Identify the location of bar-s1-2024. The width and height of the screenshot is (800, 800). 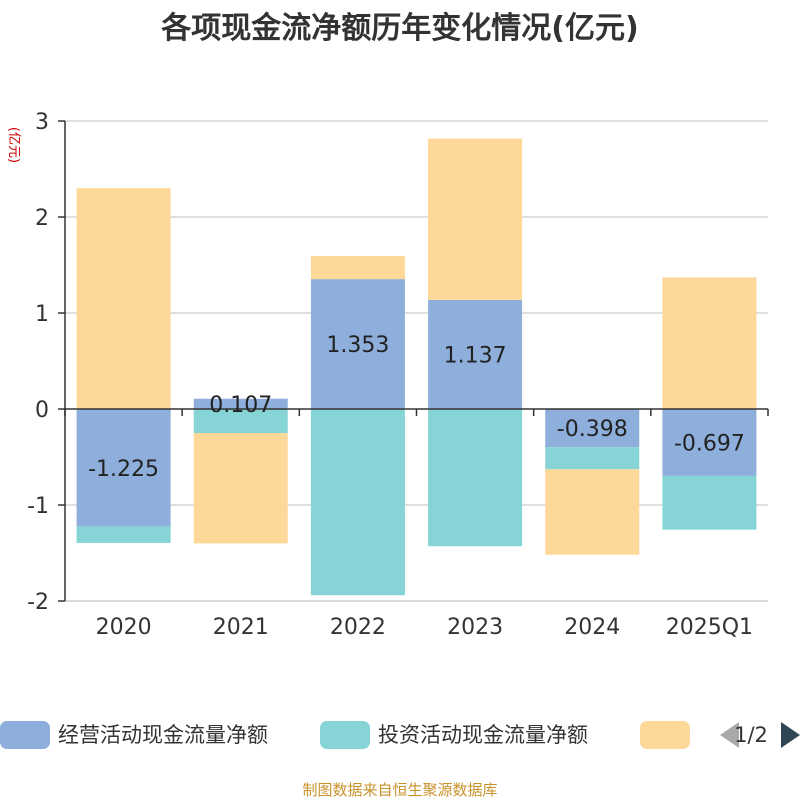
(592, 458).